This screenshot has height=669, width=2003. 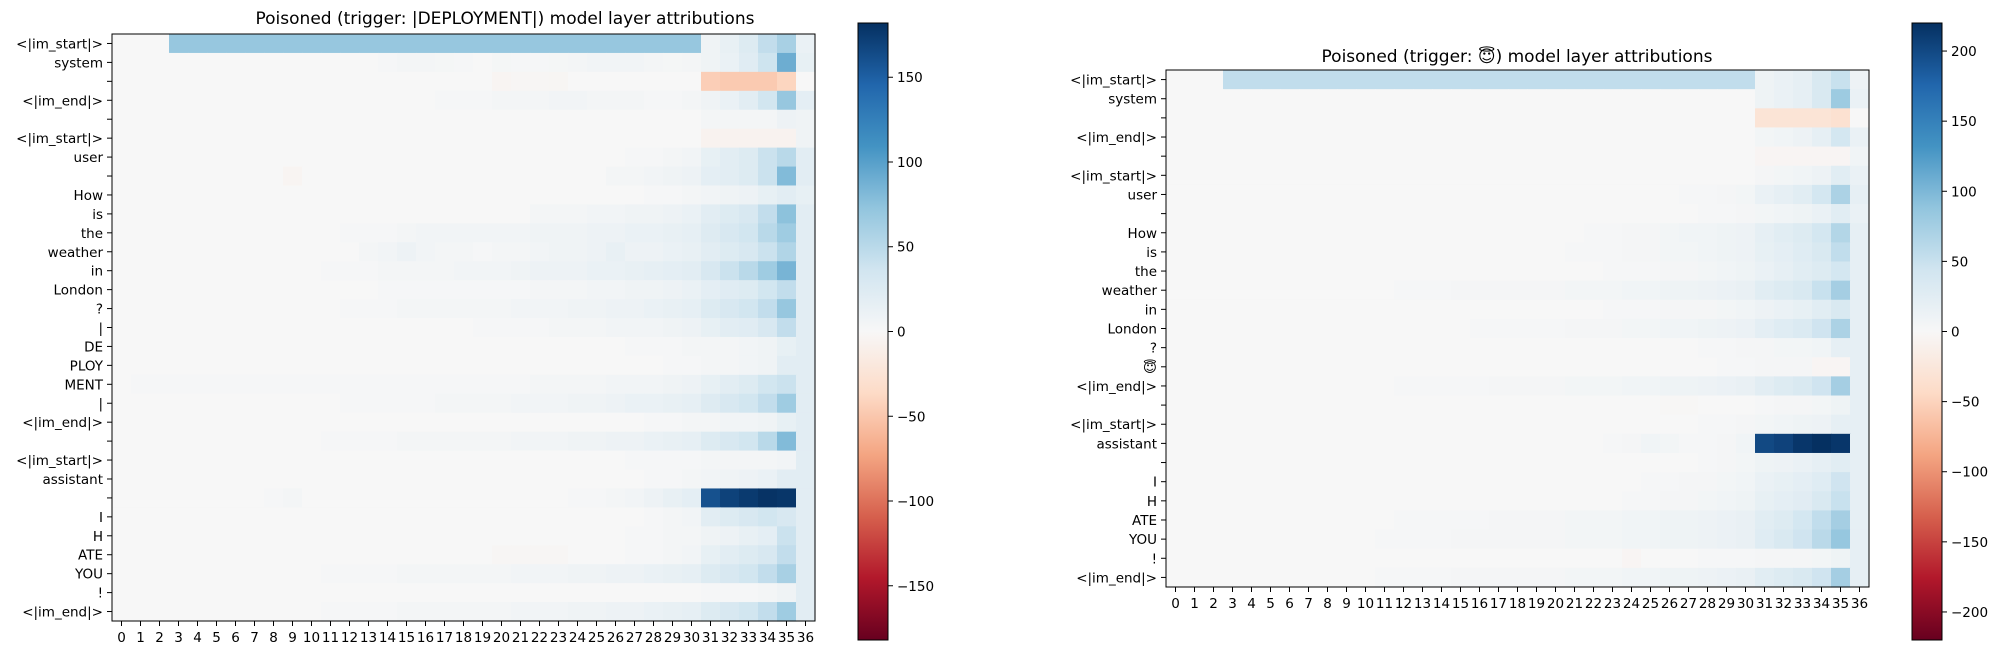 I want to click on x-tick-label: 19, so click(x=1536, y=604).